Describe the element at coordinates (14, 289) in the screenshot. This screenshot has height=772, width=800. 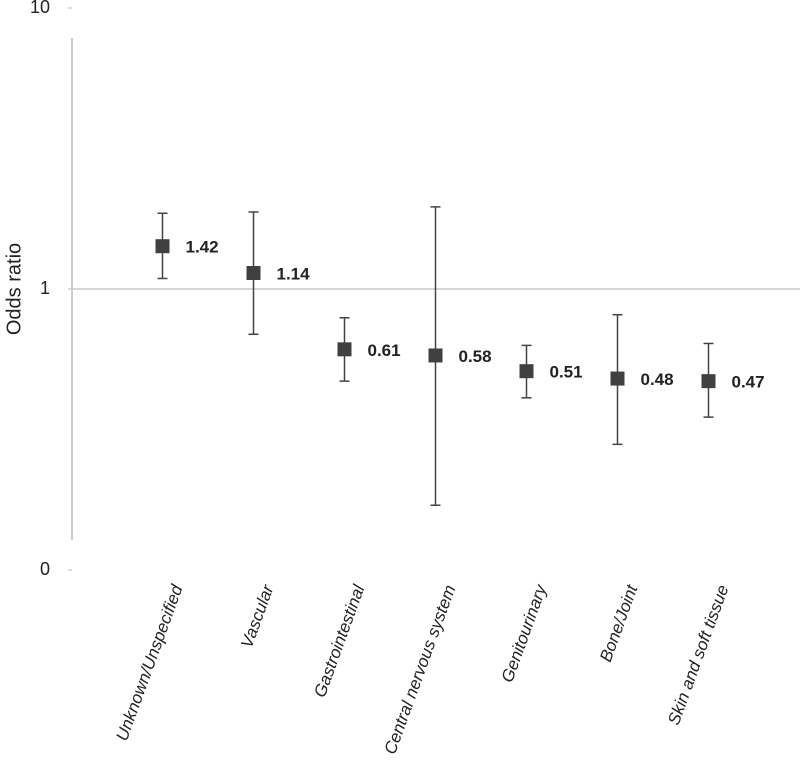
I see `y-axis-label: Odds ratio` at that location.